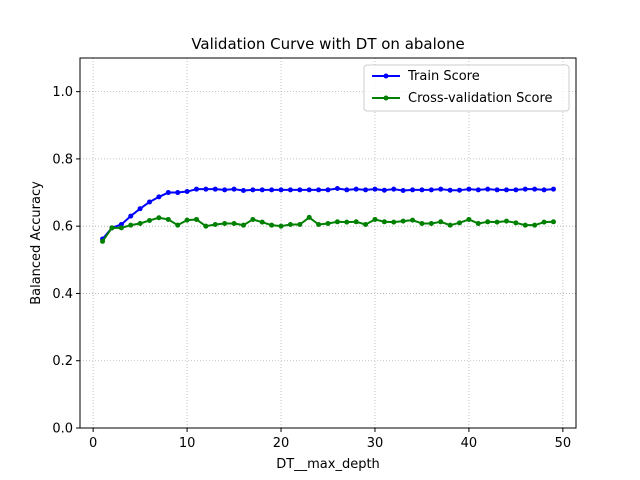 The width and height of the screenshot is (640, 480). Describe the element at coordinates (62, 92) in the screenshot. I see `y-tick-label: 1.0` at that location.